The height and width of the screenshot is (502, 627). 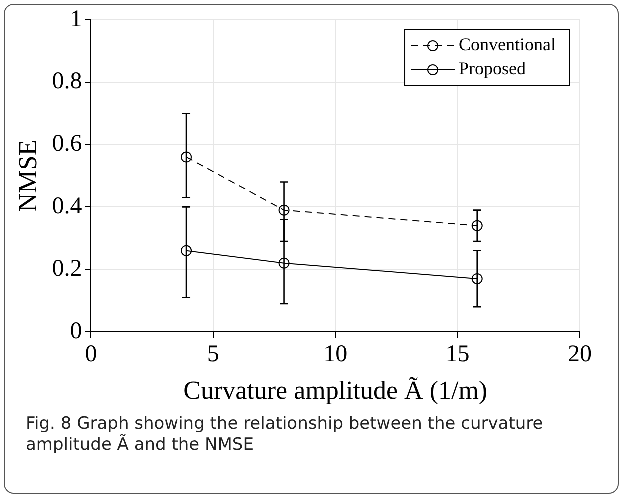 I want to click on x-axis-title: Curvature amplitude Ã (1/m), so click(x=336, y=391).